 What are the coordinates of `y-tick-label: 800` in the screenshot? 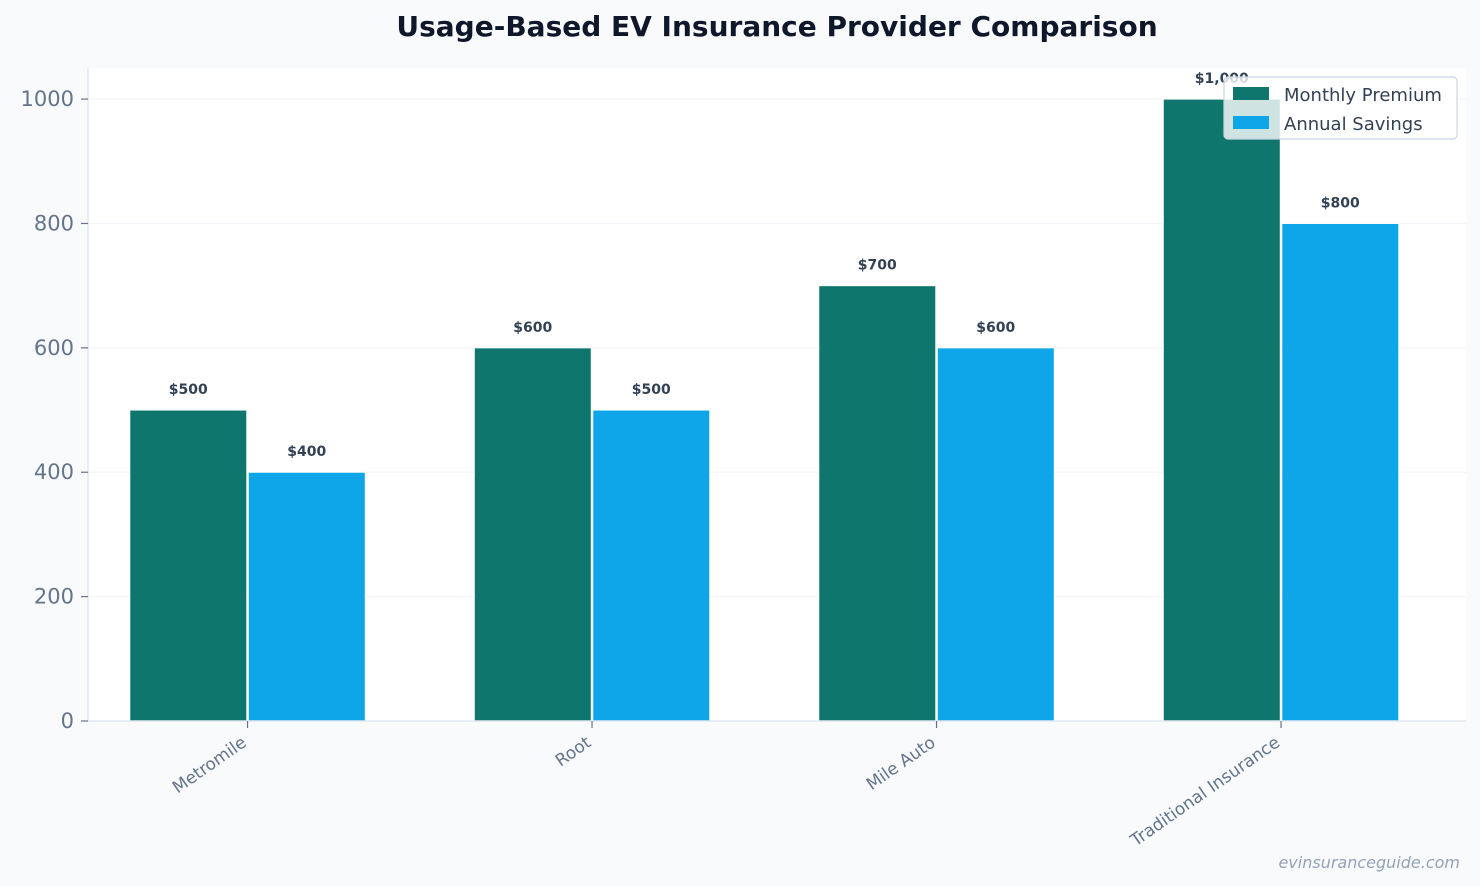 It's located at (54, 223).